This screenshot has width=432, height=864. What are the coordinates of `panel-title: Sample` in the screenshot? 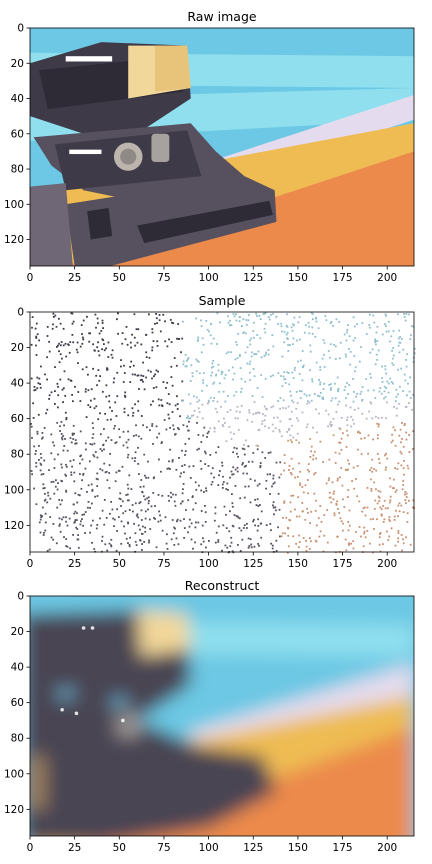 It's located at (222, 300).